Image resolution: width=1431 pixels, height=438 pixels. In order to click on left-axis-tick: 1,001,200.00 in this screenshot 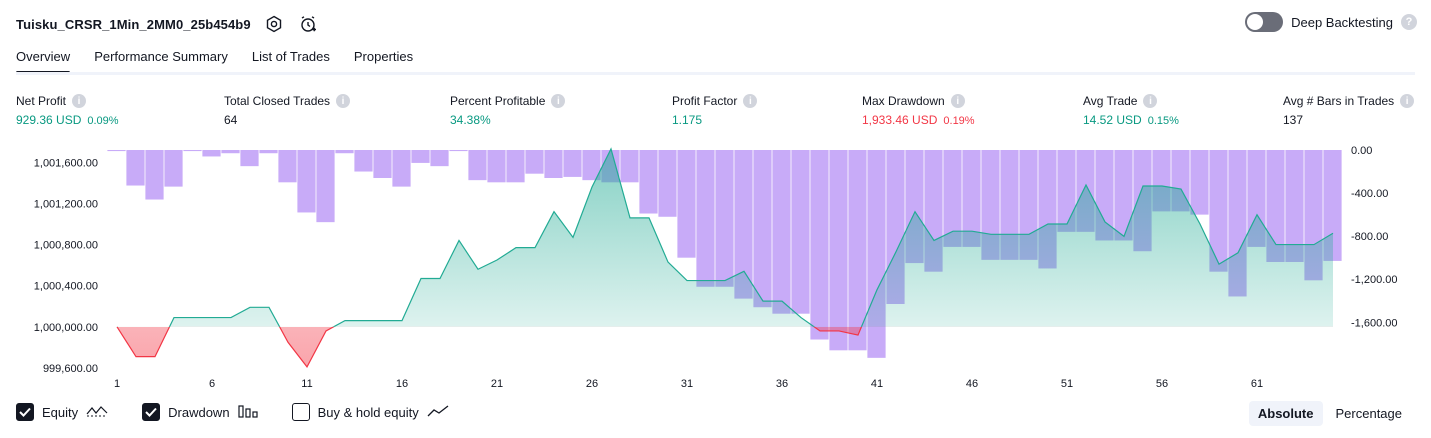, I will do `click(66, 204)`.